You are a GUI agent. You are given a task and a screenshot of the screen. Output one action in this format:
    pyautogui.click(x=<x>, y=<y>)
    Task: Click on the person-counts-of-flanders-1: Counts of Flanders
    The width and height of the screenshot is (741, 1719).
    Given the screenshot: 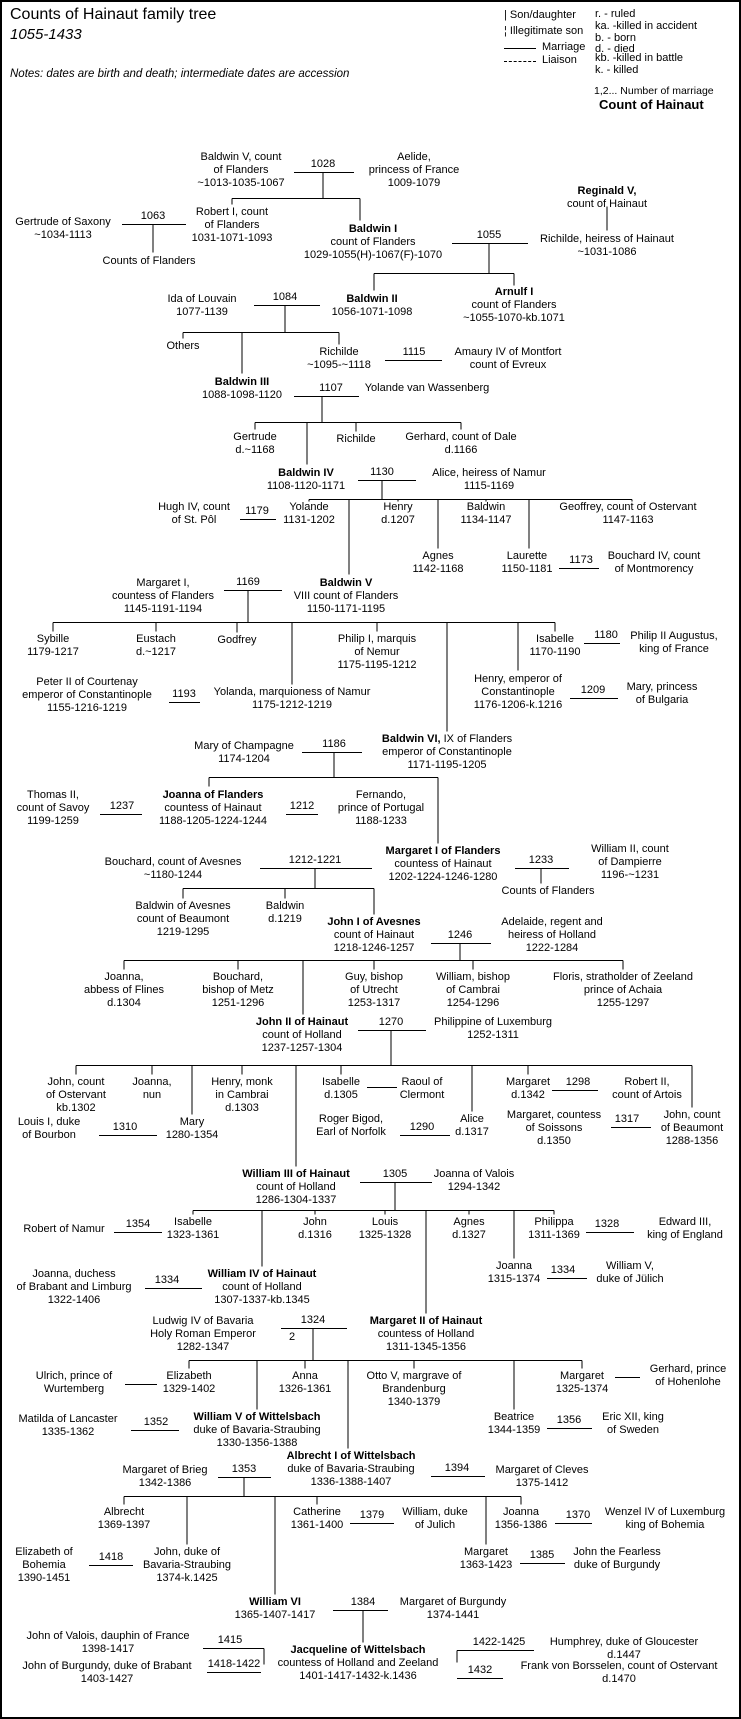 What is the action you would take?
    pyautogui.click(x=149, y=261)
    